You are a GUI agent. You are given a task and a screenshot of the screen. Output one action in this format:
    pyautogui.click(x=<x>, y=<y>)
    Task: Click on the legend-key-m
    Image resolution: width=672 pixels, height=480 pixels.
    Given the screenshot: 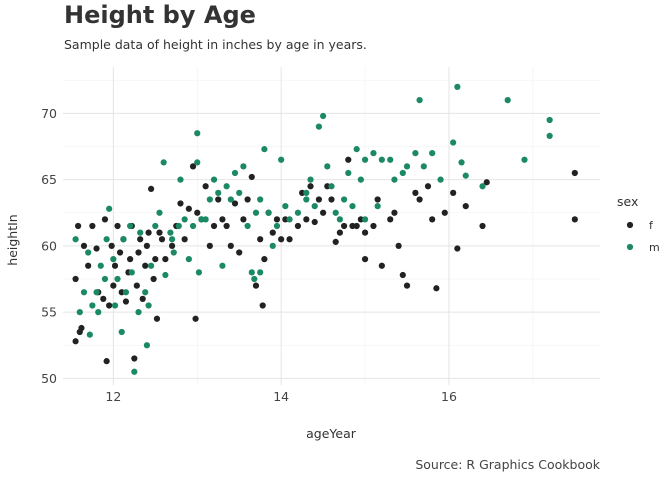 What is the action you would take?
    pyautogui.click(x=630, y=247)
    